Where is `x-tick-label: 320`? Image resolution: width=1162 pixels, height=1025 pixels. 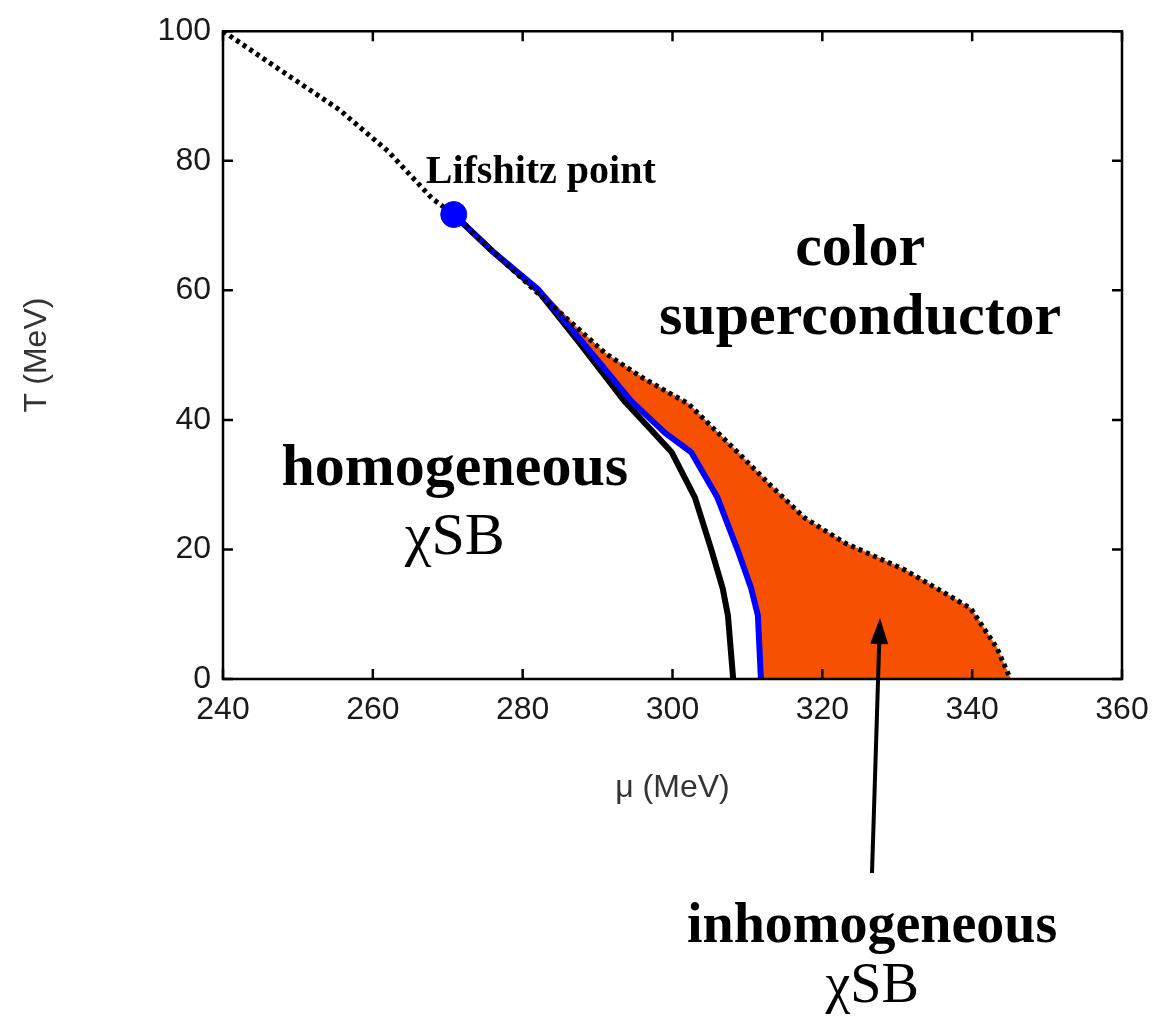 x-tick-label: 320 is located at coordinates (822, 708).